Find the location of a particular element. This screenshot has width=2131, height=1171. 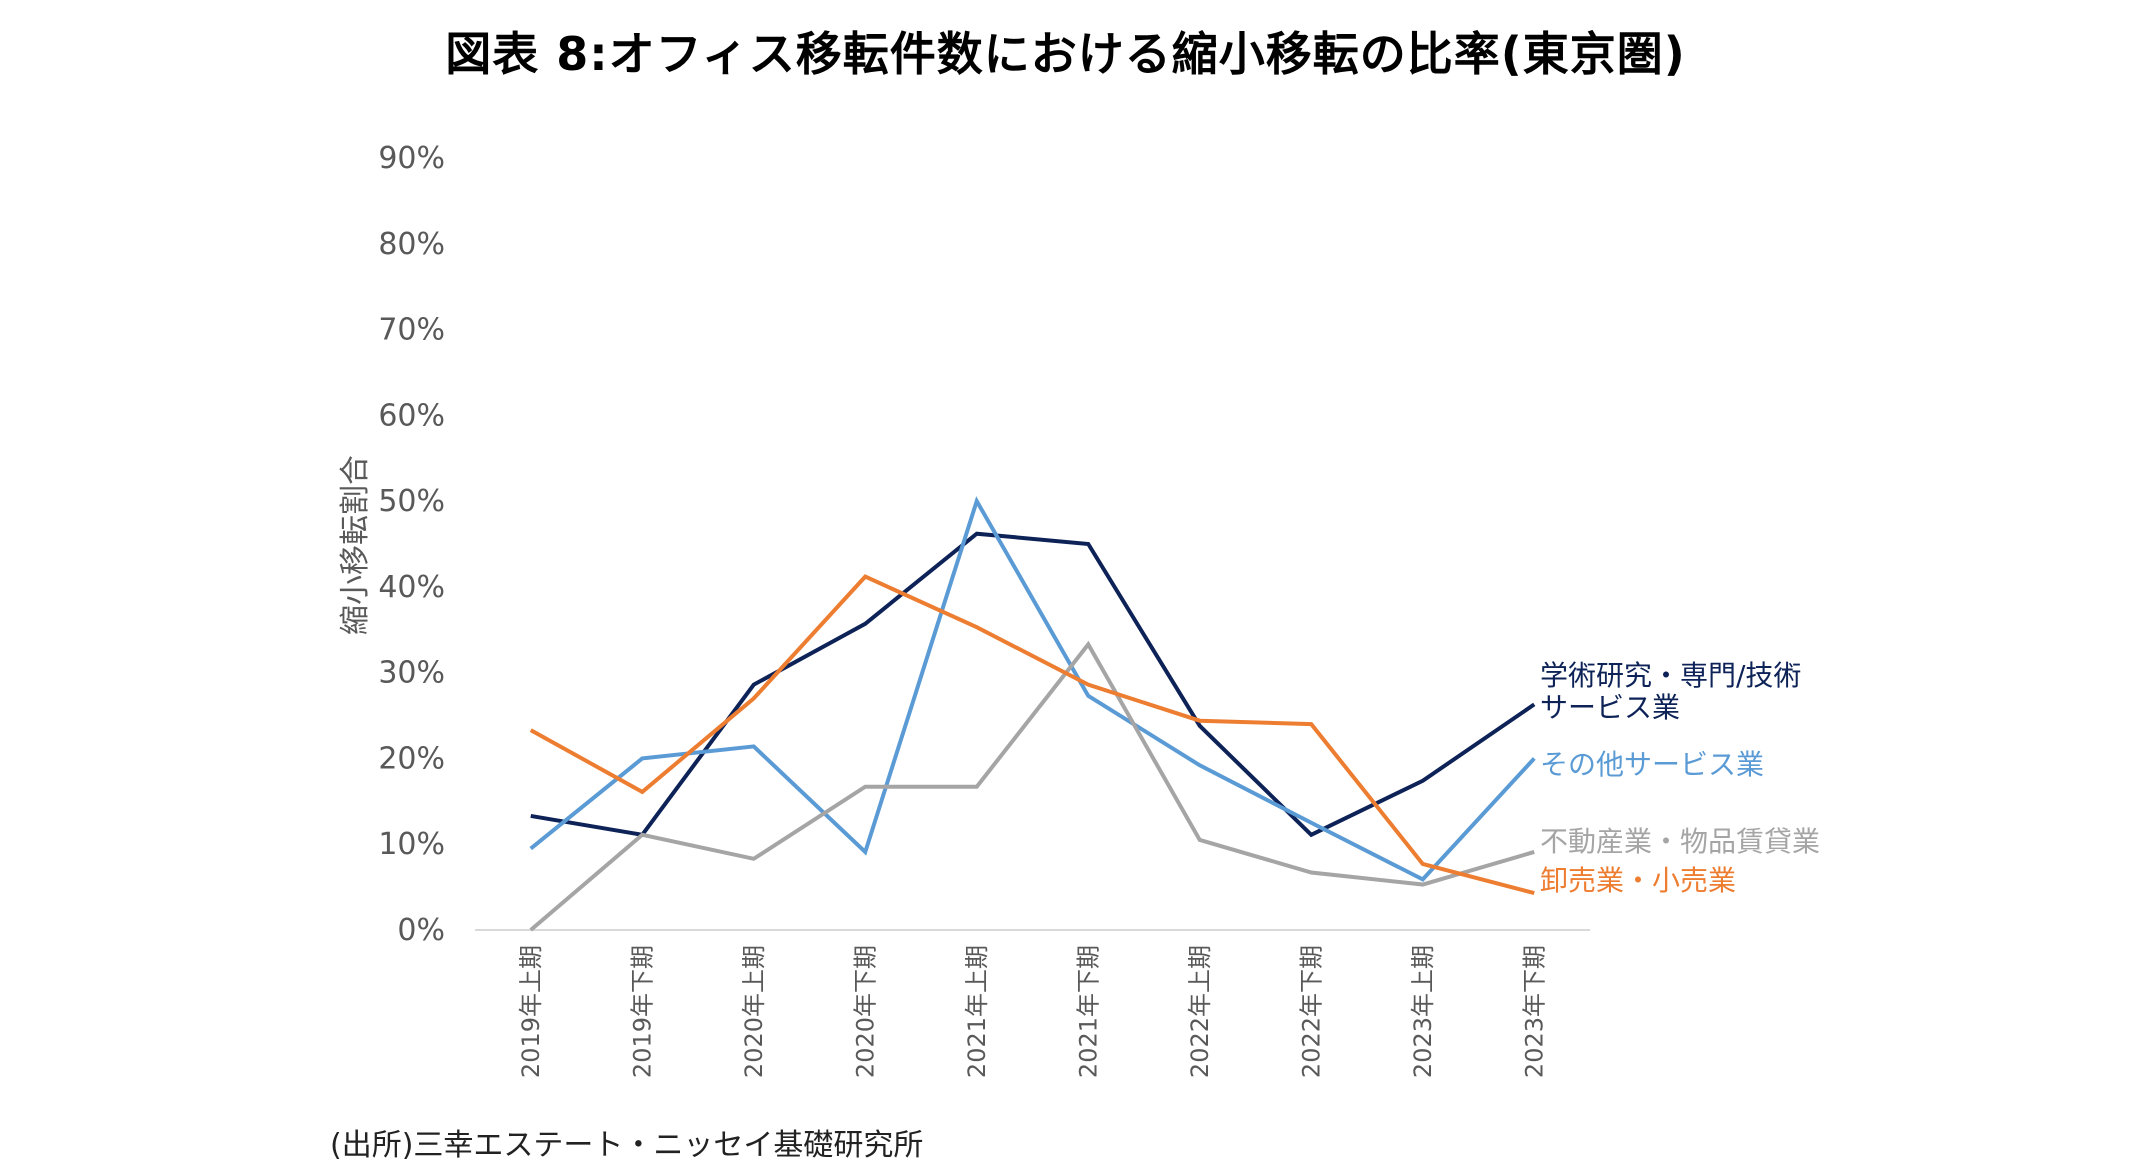

x-tick-label: 2022年下期 is located at coordinates (1311, 1011).